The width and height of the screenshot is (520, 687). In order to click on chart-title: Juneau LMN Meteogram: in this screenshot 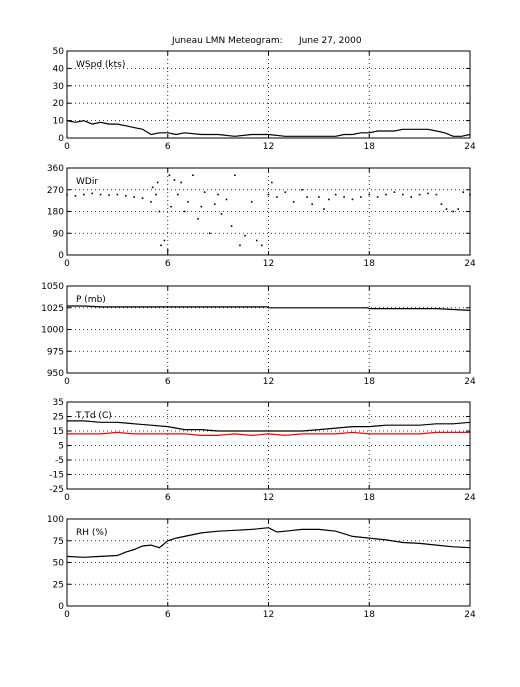, I will do `click(227, 41)`.